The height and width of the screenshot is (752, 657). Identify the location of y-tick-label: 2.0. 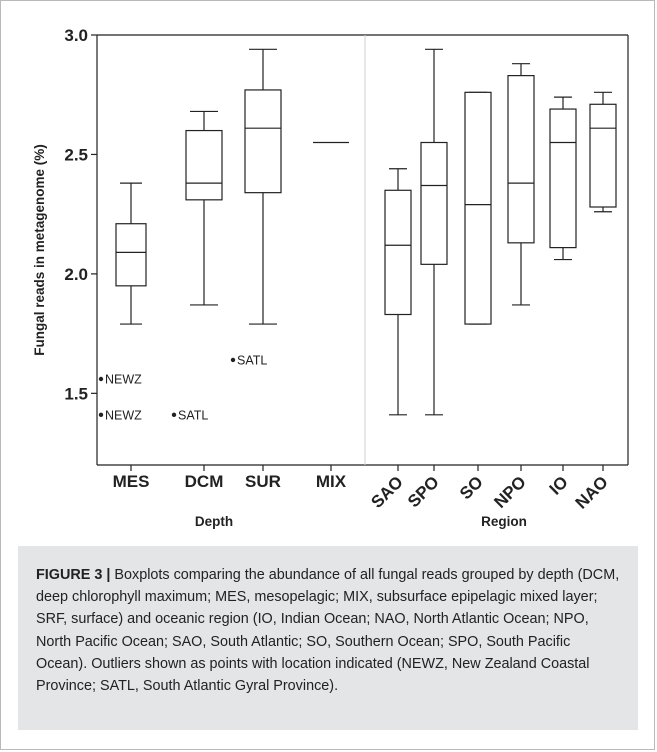
(76, 274).